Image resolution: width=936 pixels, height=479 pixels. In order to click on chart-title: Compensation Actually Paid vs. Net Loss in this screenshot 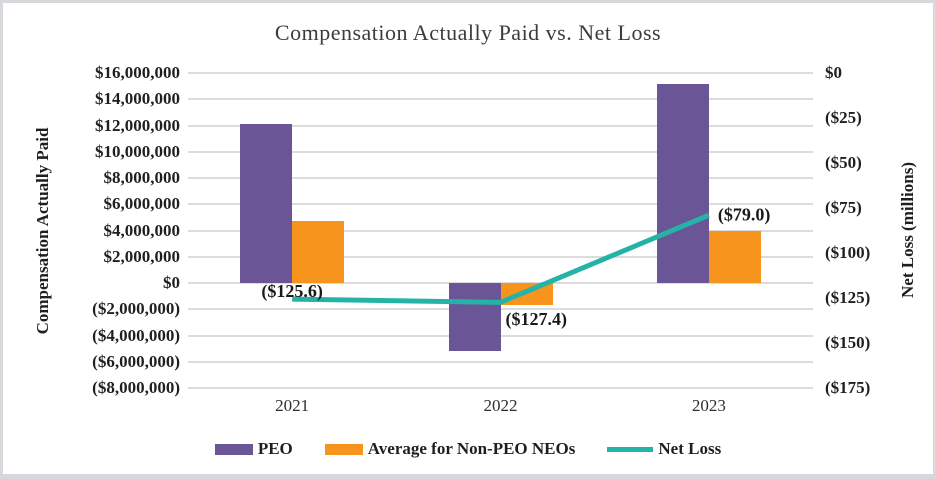, I will do `click(468, 32)`.